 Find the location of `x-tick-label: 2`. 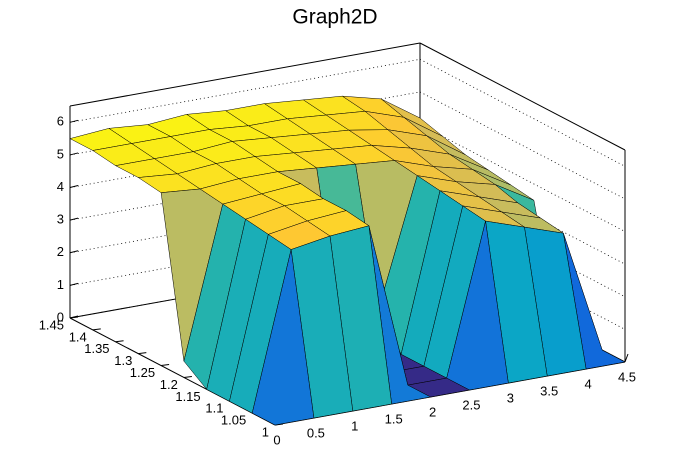

x-tick-label: 2 is located at coordinates (432, 411).